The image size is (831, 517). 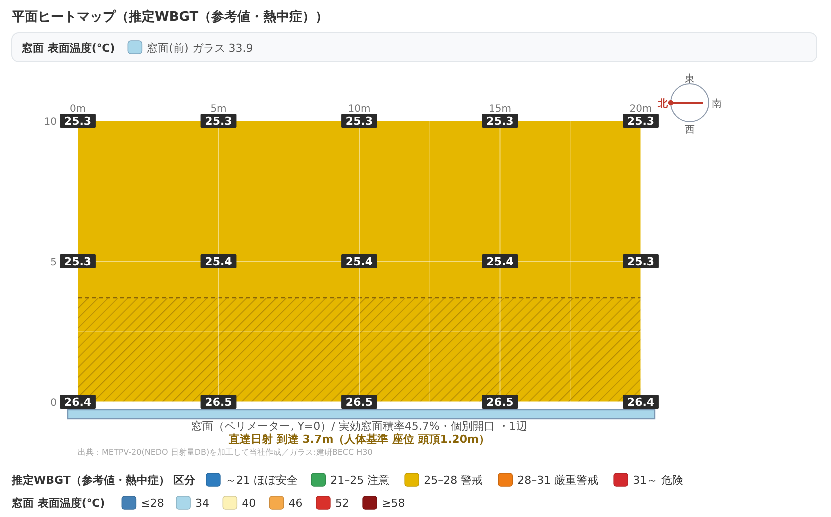 I want to click on text: 窓面(前) ガラス 33.9, so click(x=200, y=48).